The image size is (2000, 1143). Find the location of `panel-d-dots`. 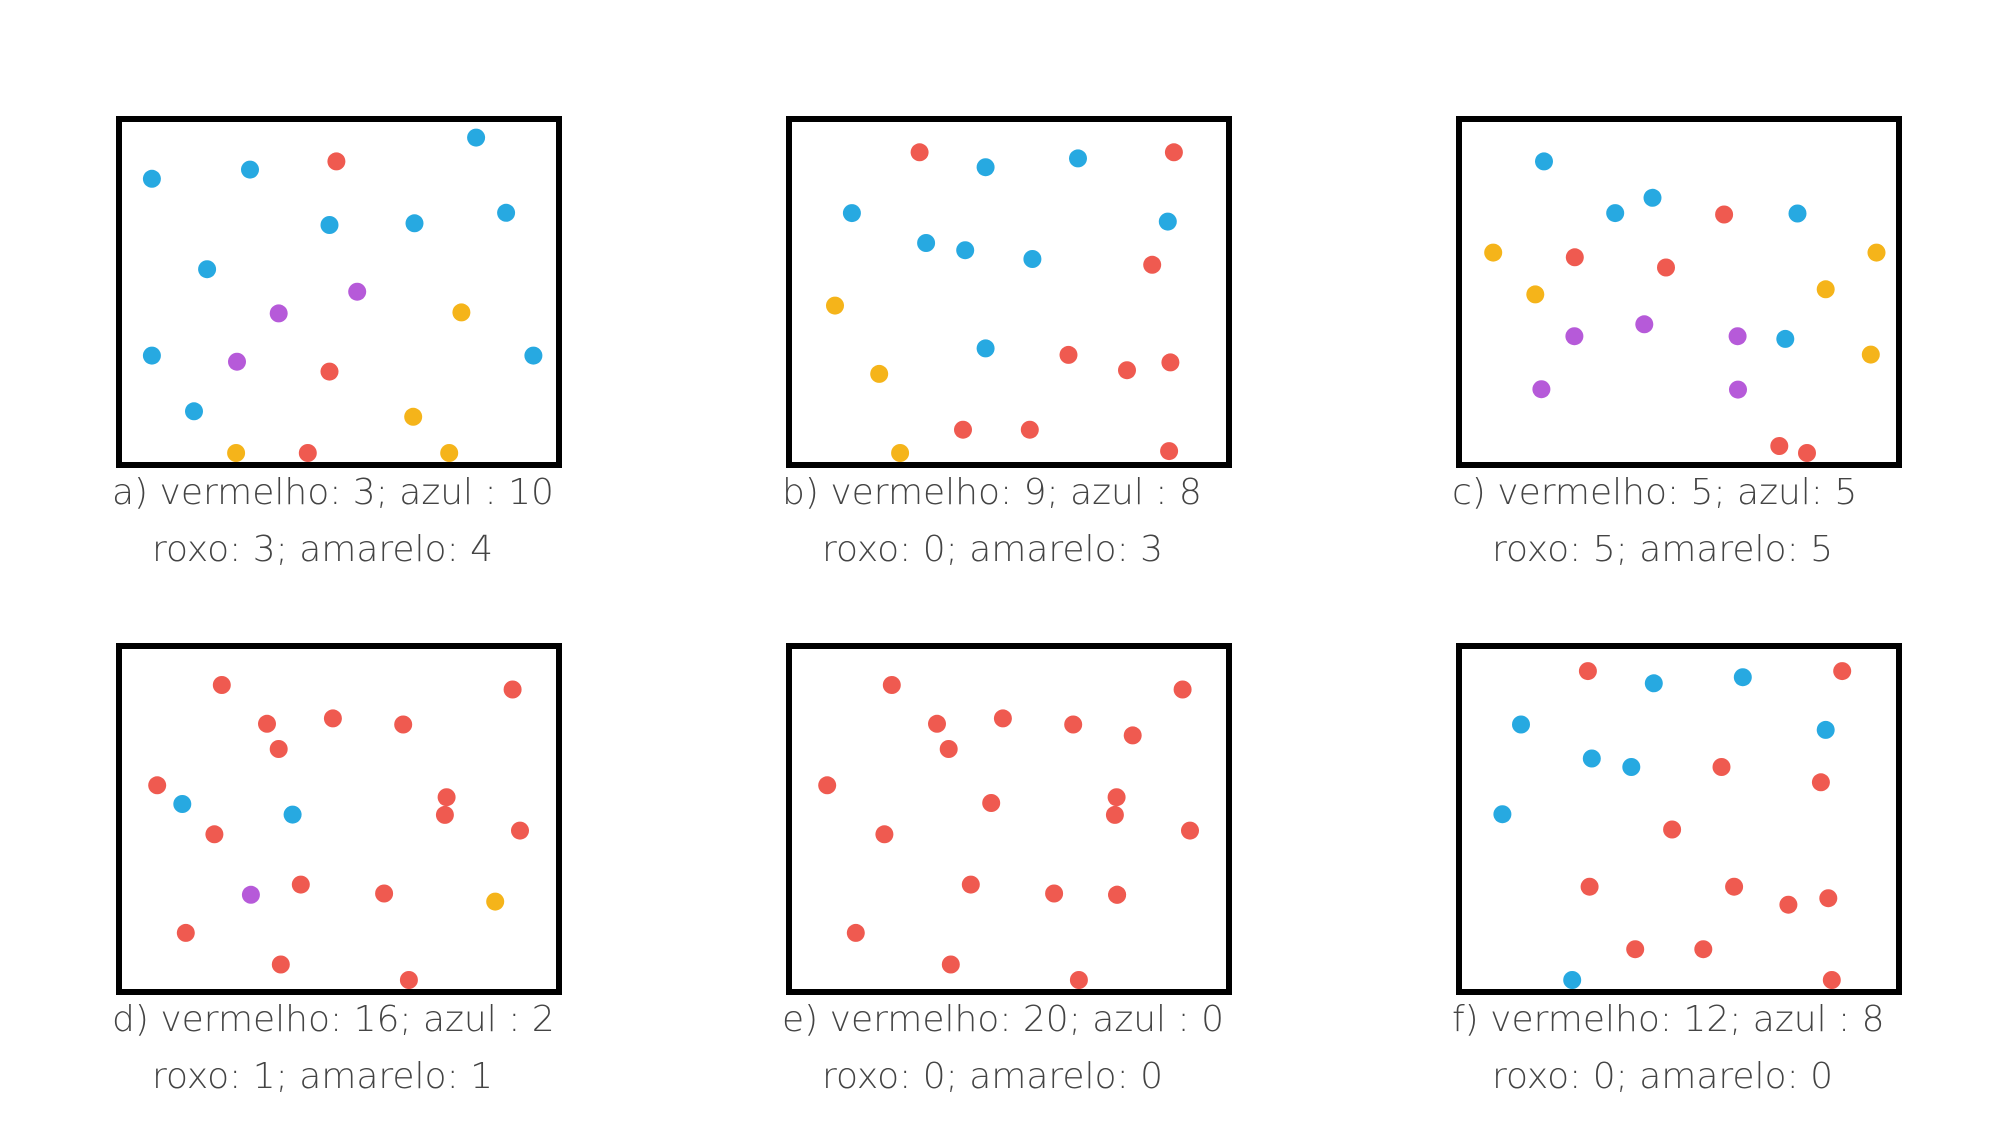

panel-d-dots is located at coordinates (338, 832).